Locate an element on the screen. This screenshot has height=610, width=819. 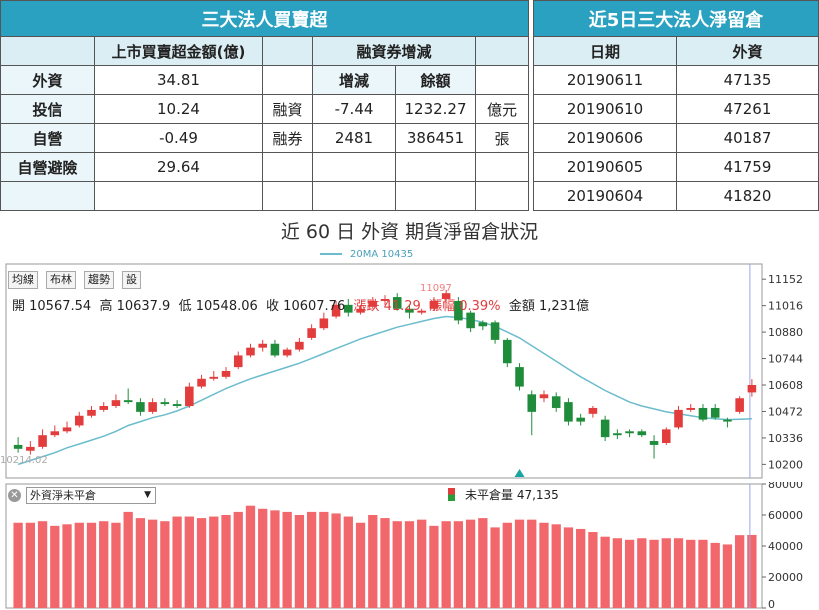
y-tick-label: 80000 is located at coordinates (785, 486).